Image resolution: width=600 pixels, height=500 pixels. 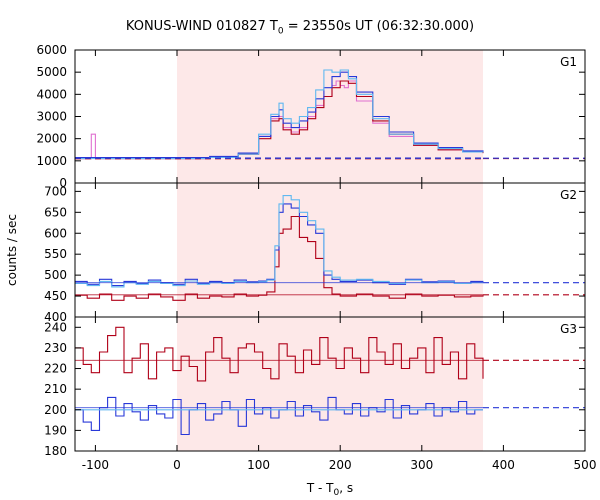 I want to click on x-tick-label: 100, so click(x=258, y=465).